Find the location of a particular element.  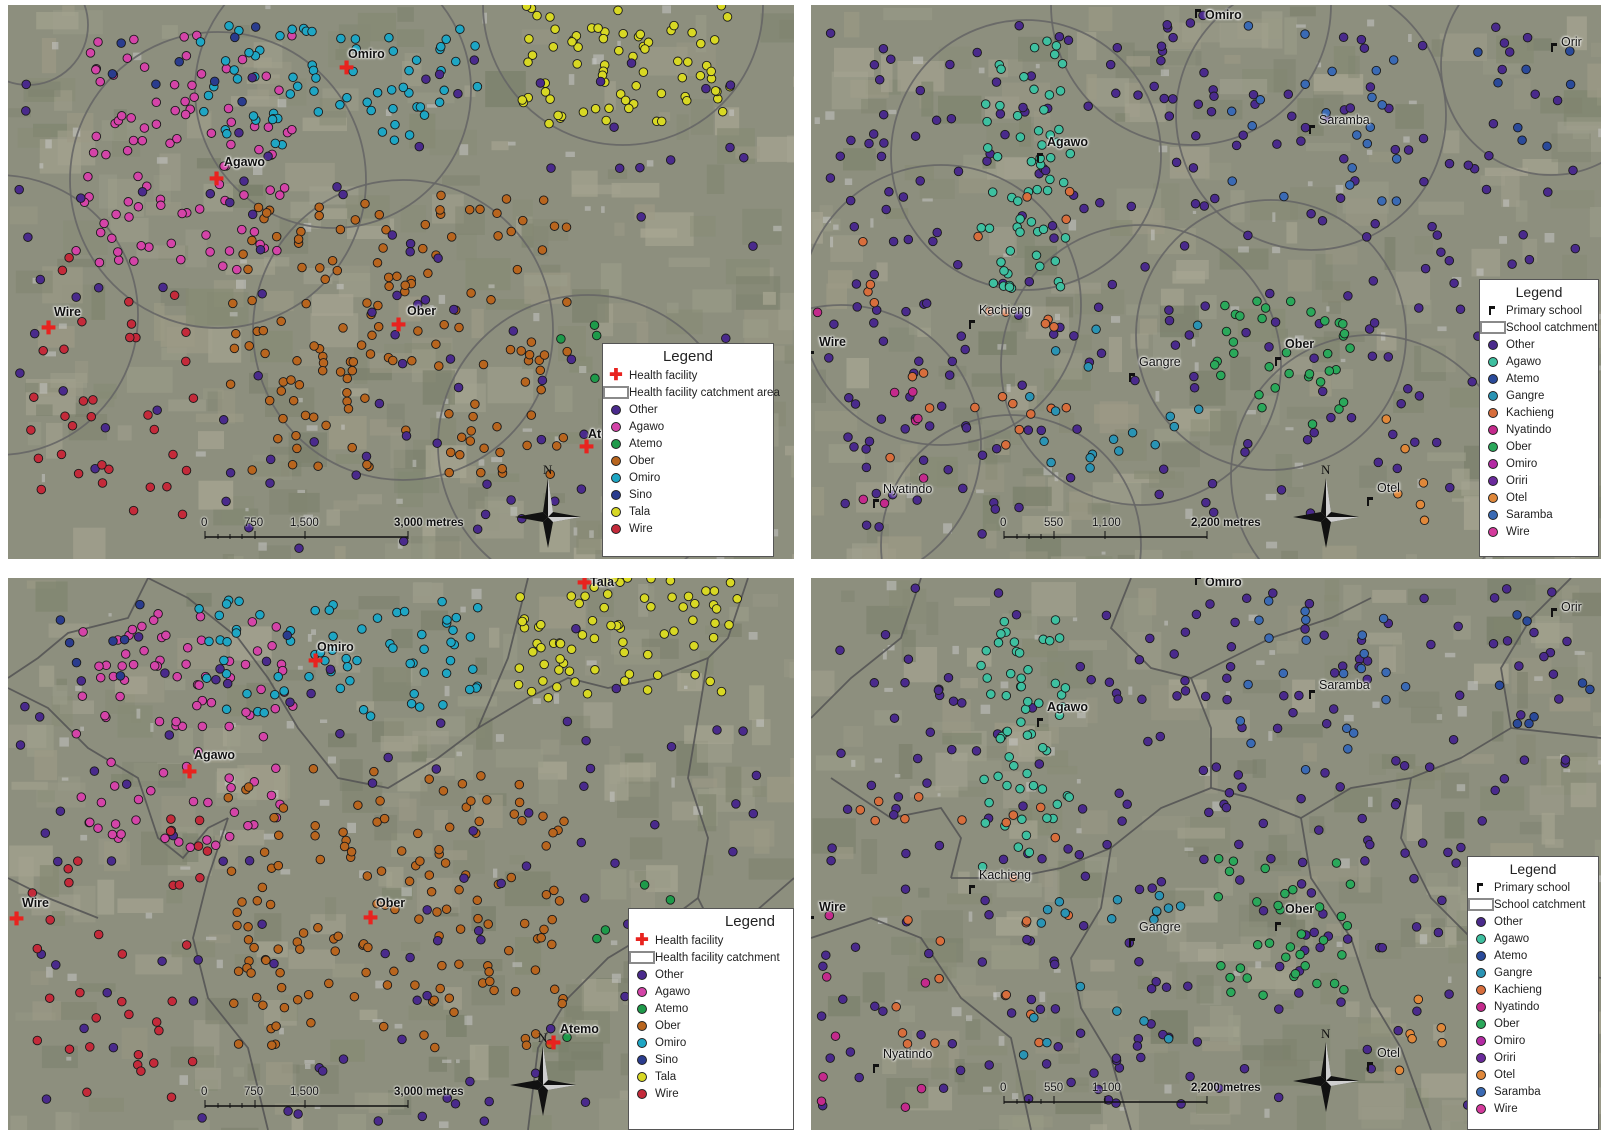

legend-item-other: Other is located at coordinates (1539, 344).